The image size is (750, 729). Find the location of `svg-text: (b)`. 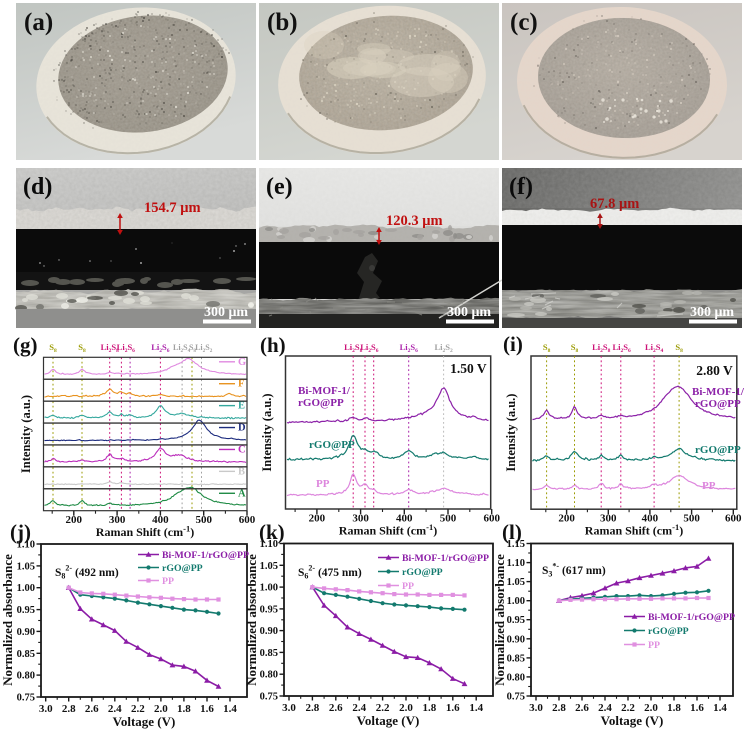

svg-text: (b) is located at coordinates (282, 22).